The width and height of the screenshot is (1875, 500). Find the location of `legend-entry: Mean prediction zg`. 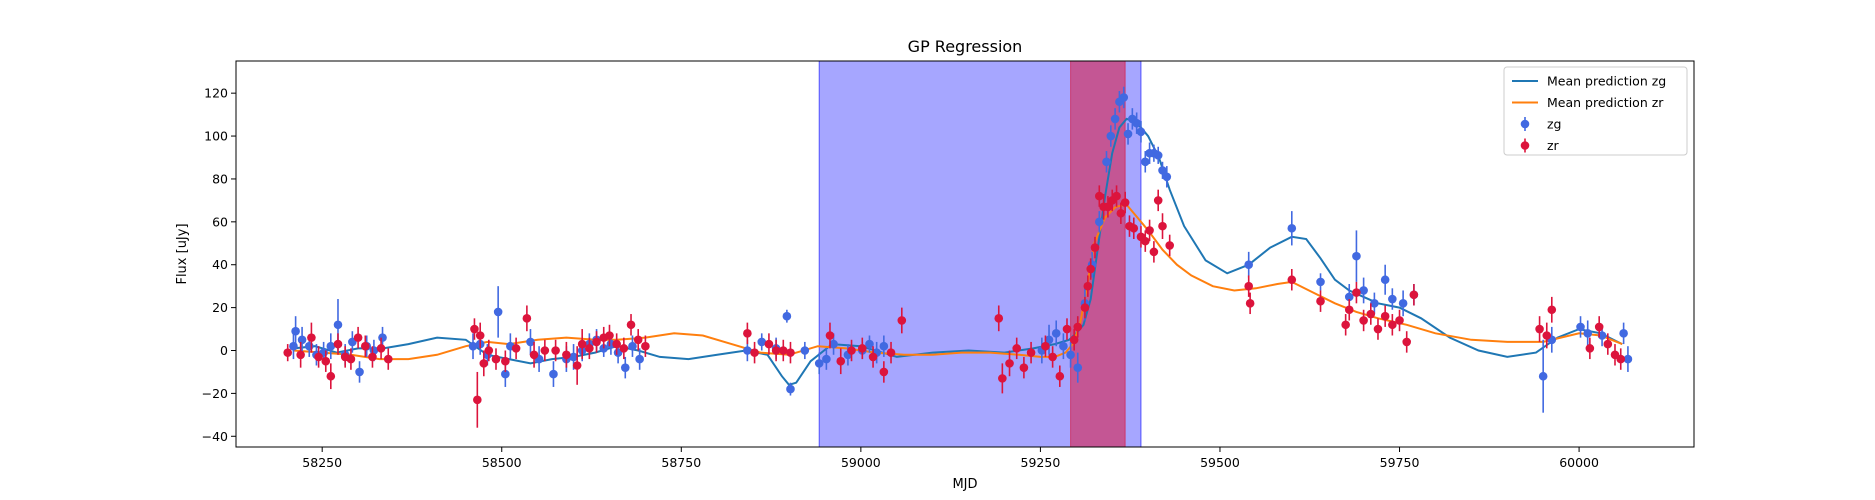

legend-entry: Mean prediction zg is located at coordinates (1589, 81).